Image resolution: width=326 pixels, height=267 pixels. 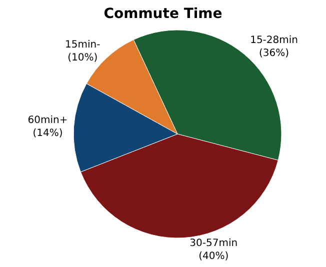 I want to click on slice-label: 15-28min, so click(x=274, y=40).